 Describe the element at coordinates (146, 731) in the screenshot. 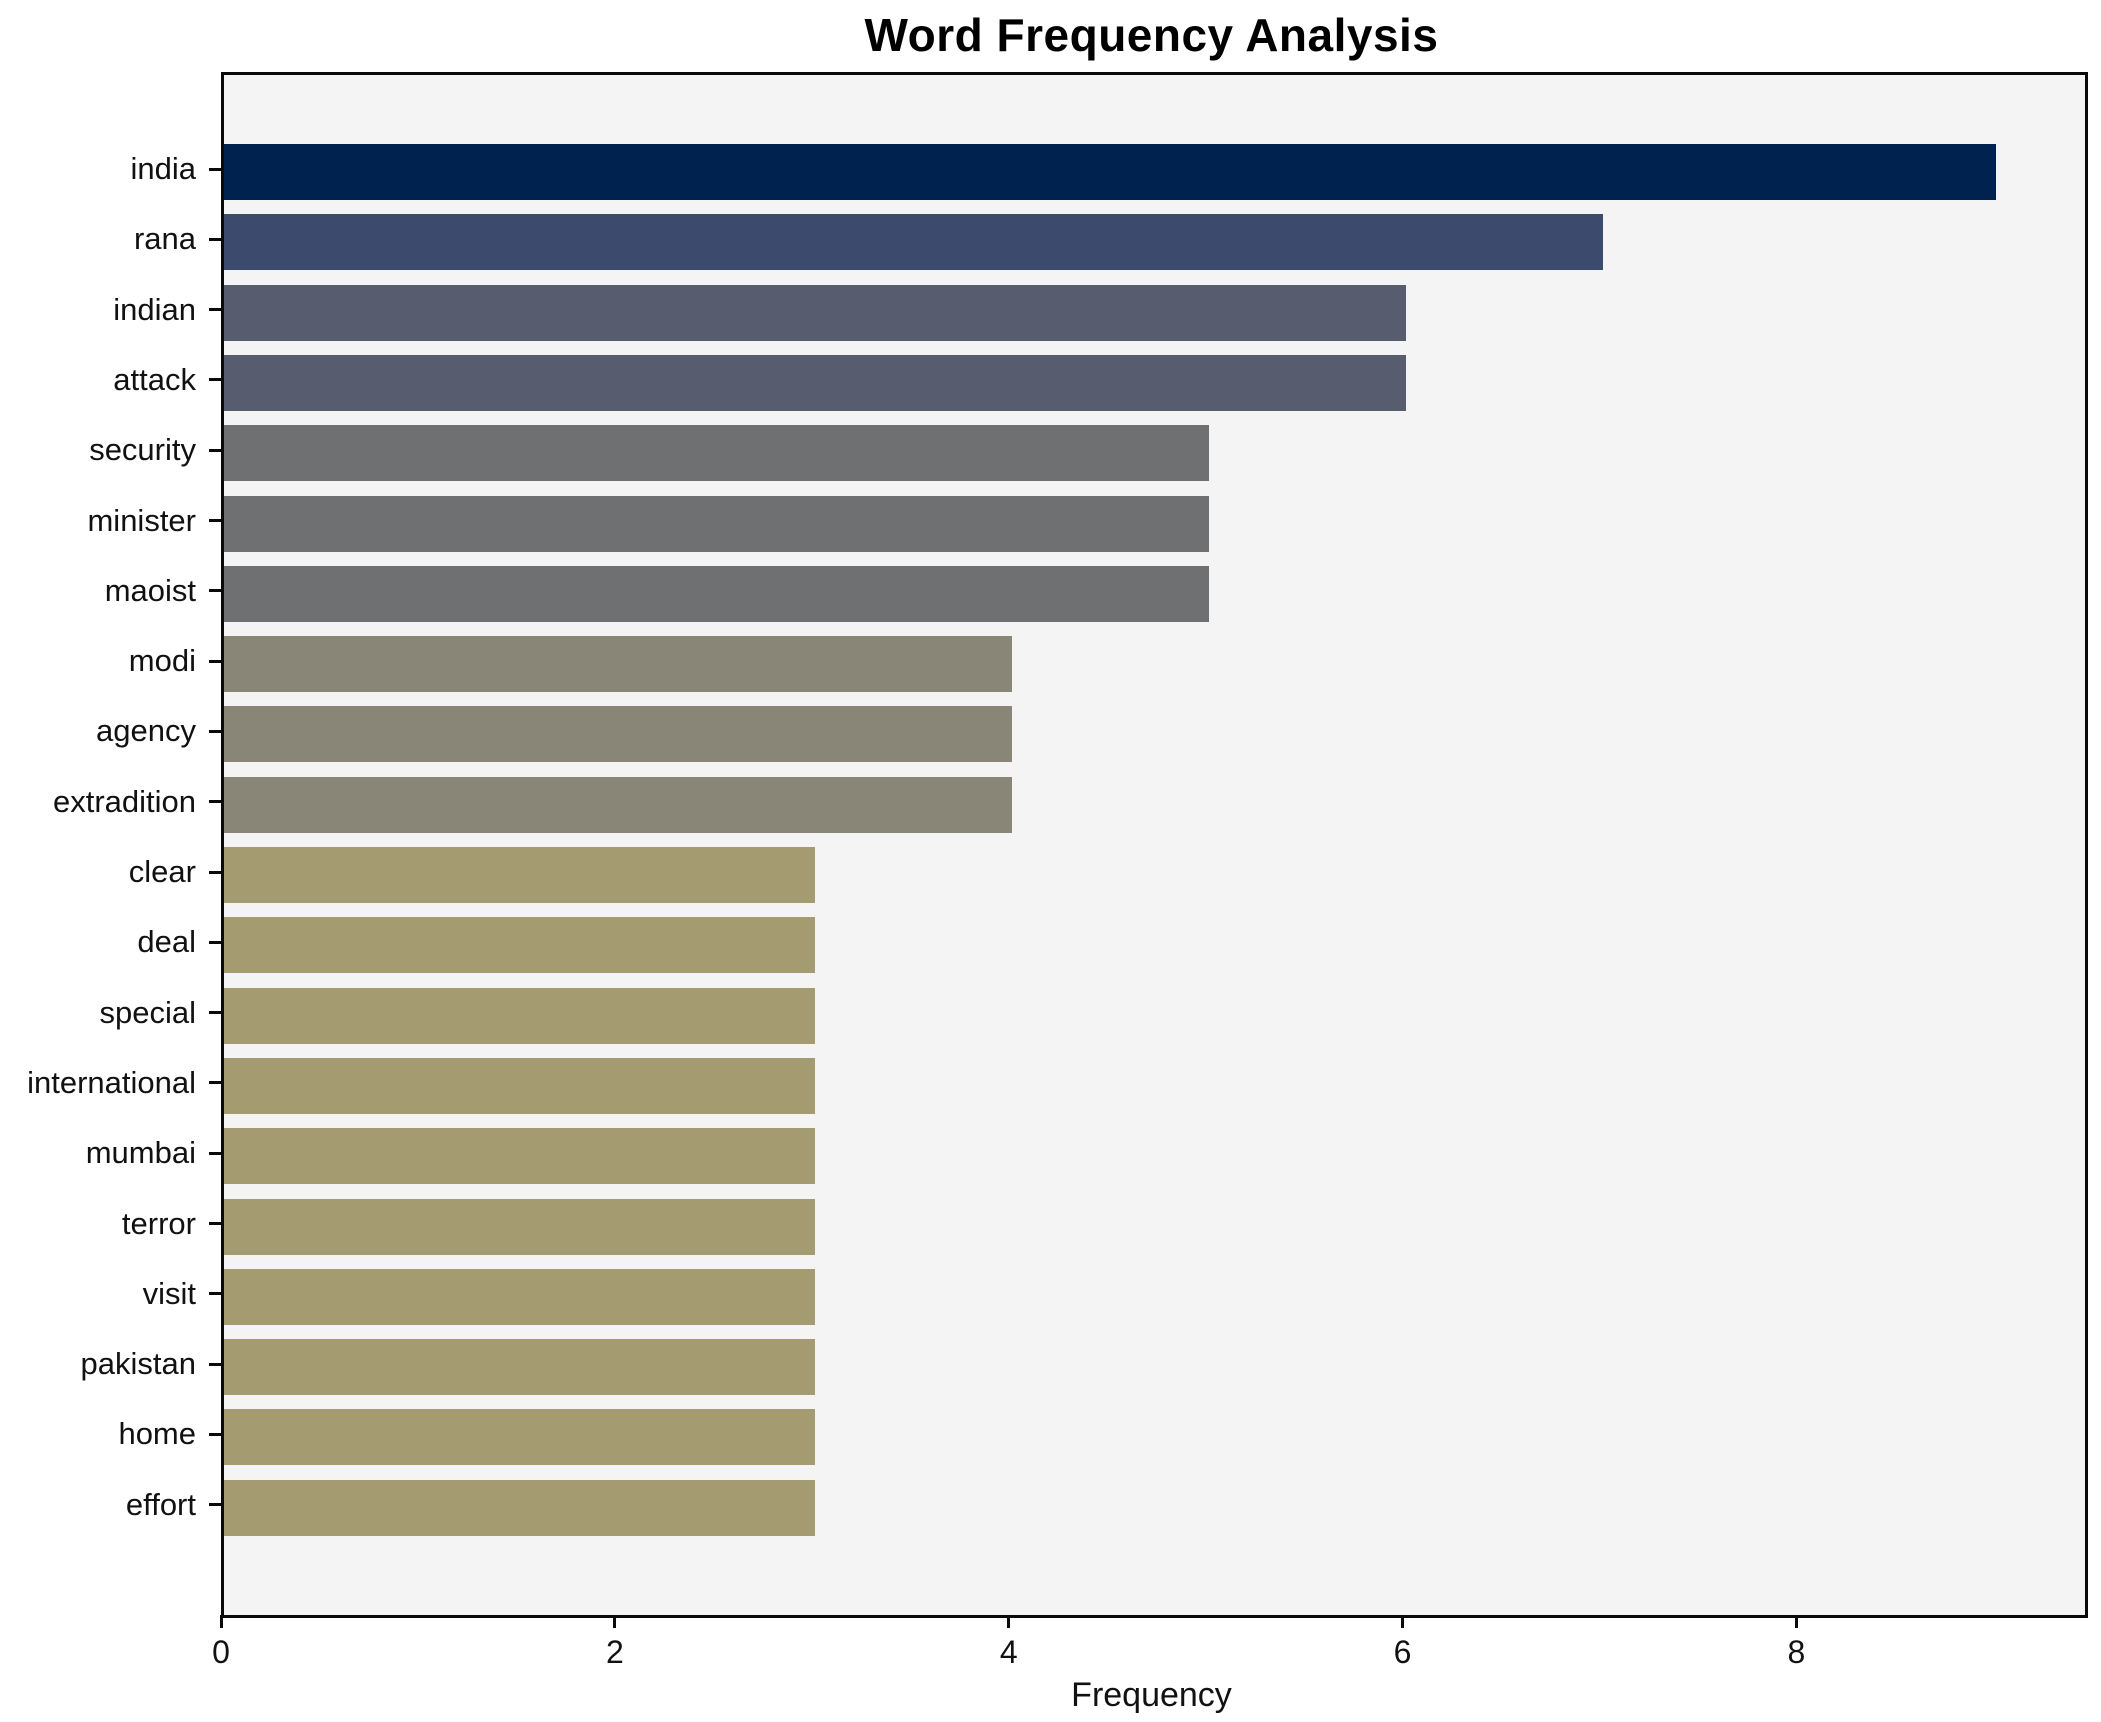

I see `y-tick-label-agency: agency` at that location.